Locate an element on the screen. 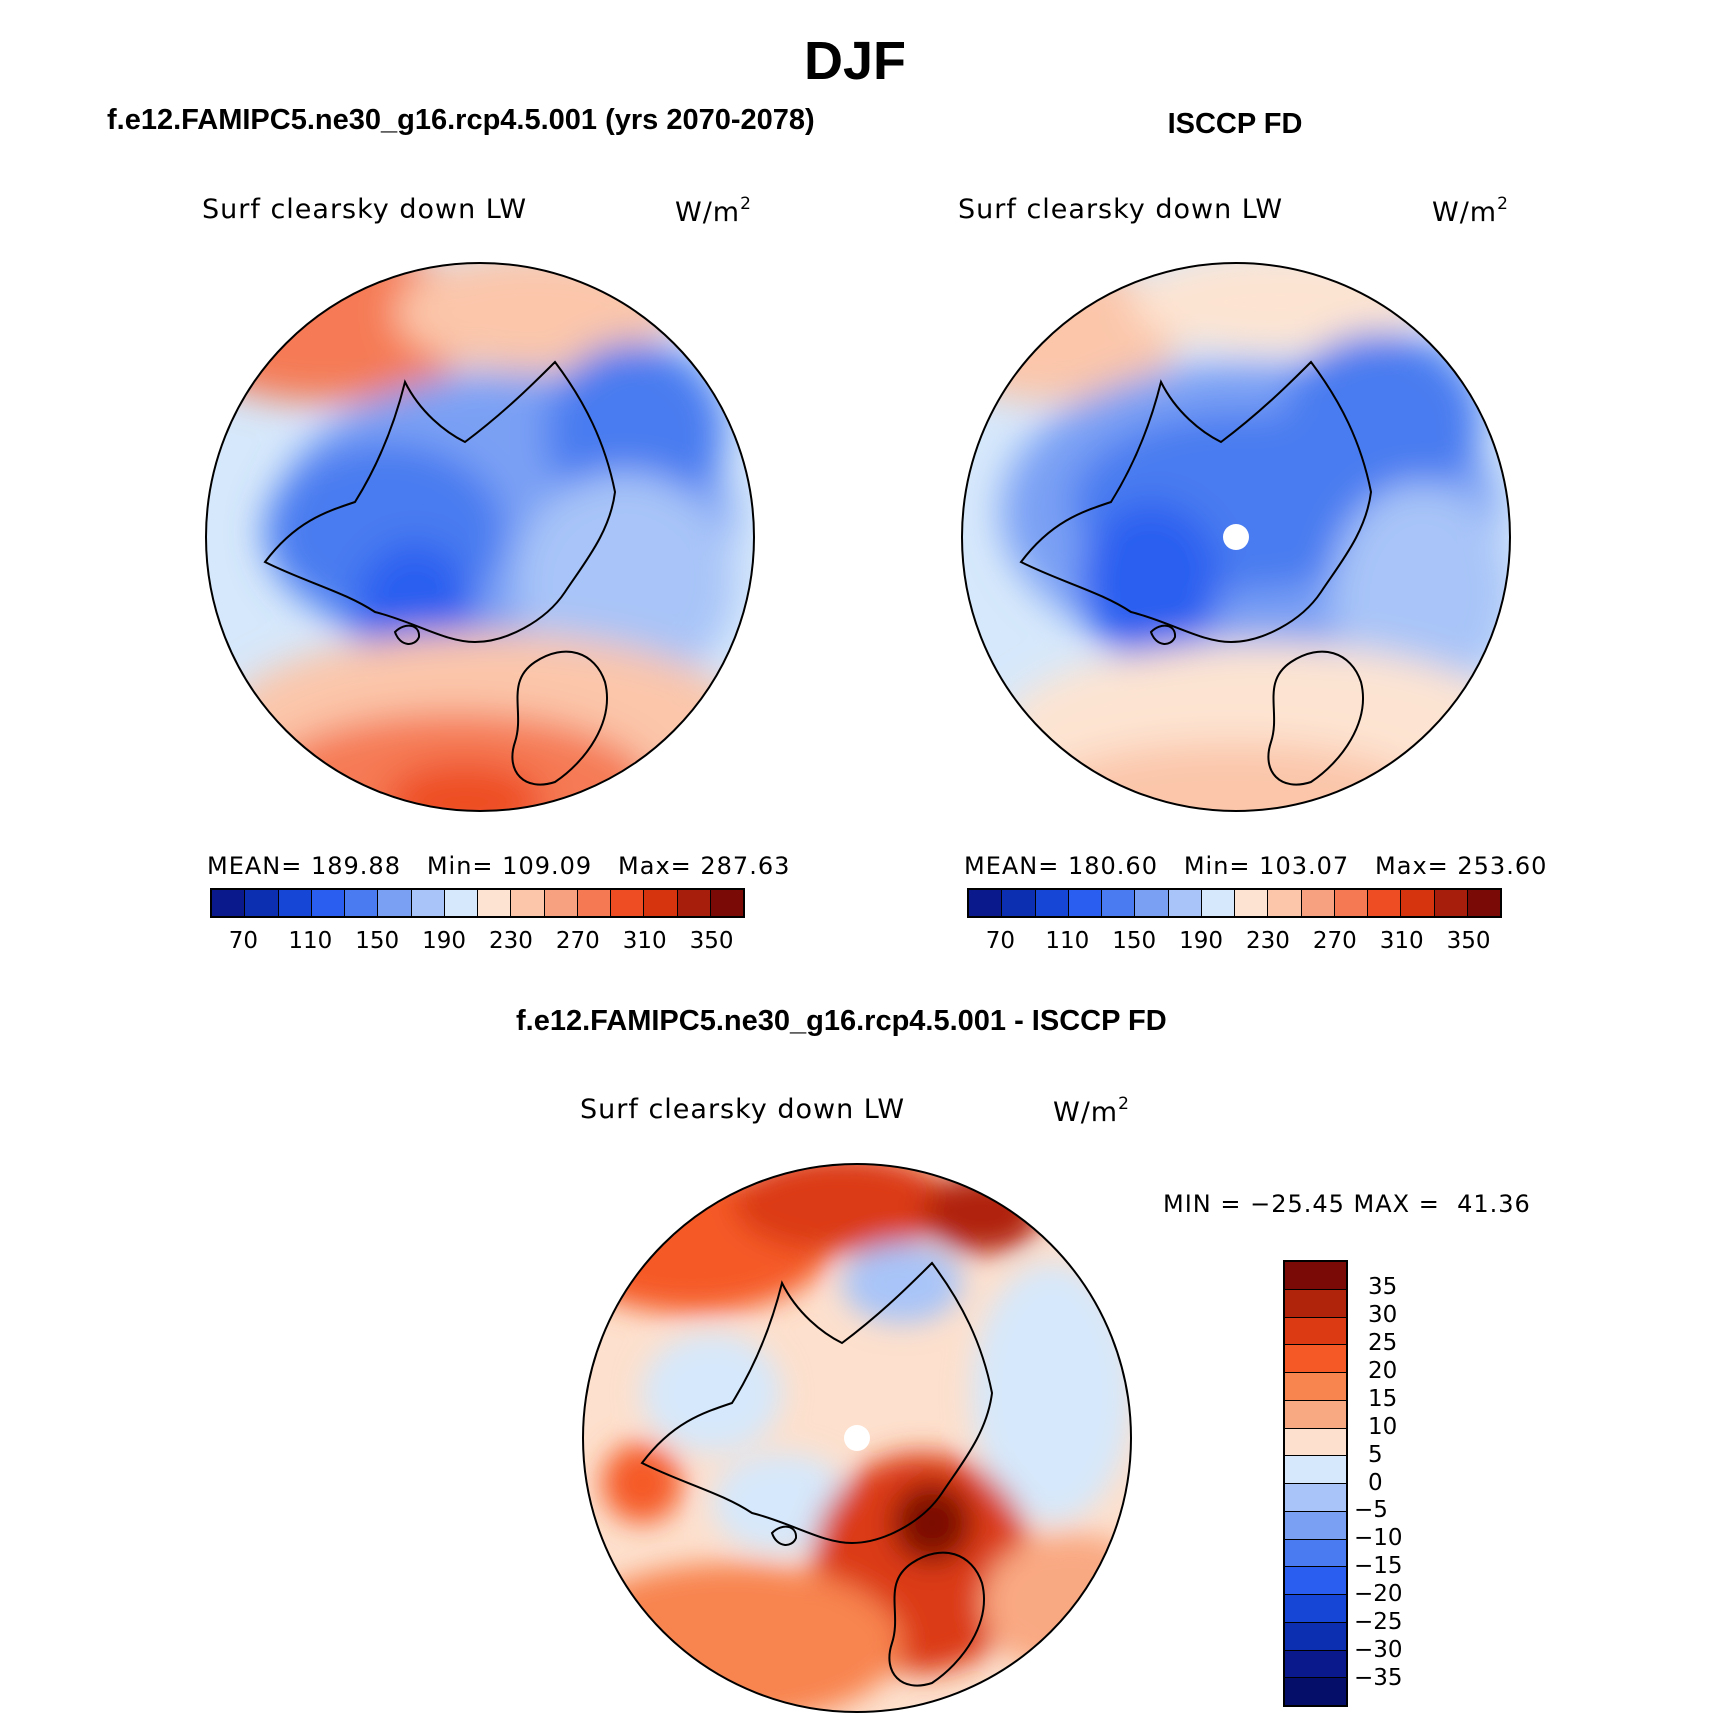 This screenshot has width=1710, height=1713. colorbar-tick-label: −20 is located at coordinates (1378, 1594).